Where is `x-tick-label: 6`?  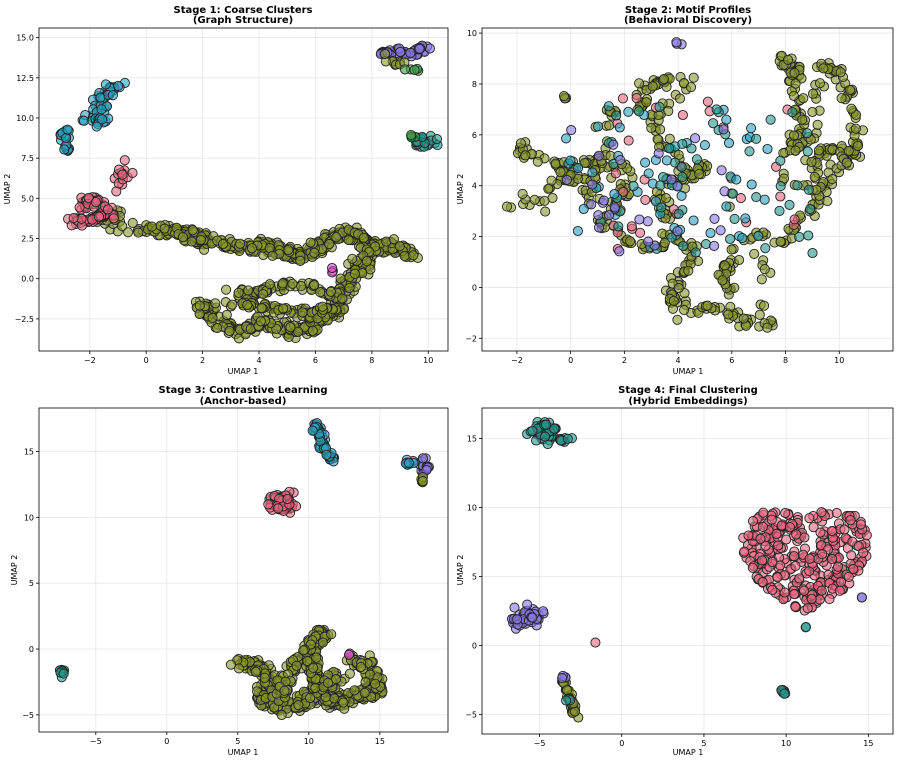
x-tick-label: 6 is located at coordinates (315, 360).